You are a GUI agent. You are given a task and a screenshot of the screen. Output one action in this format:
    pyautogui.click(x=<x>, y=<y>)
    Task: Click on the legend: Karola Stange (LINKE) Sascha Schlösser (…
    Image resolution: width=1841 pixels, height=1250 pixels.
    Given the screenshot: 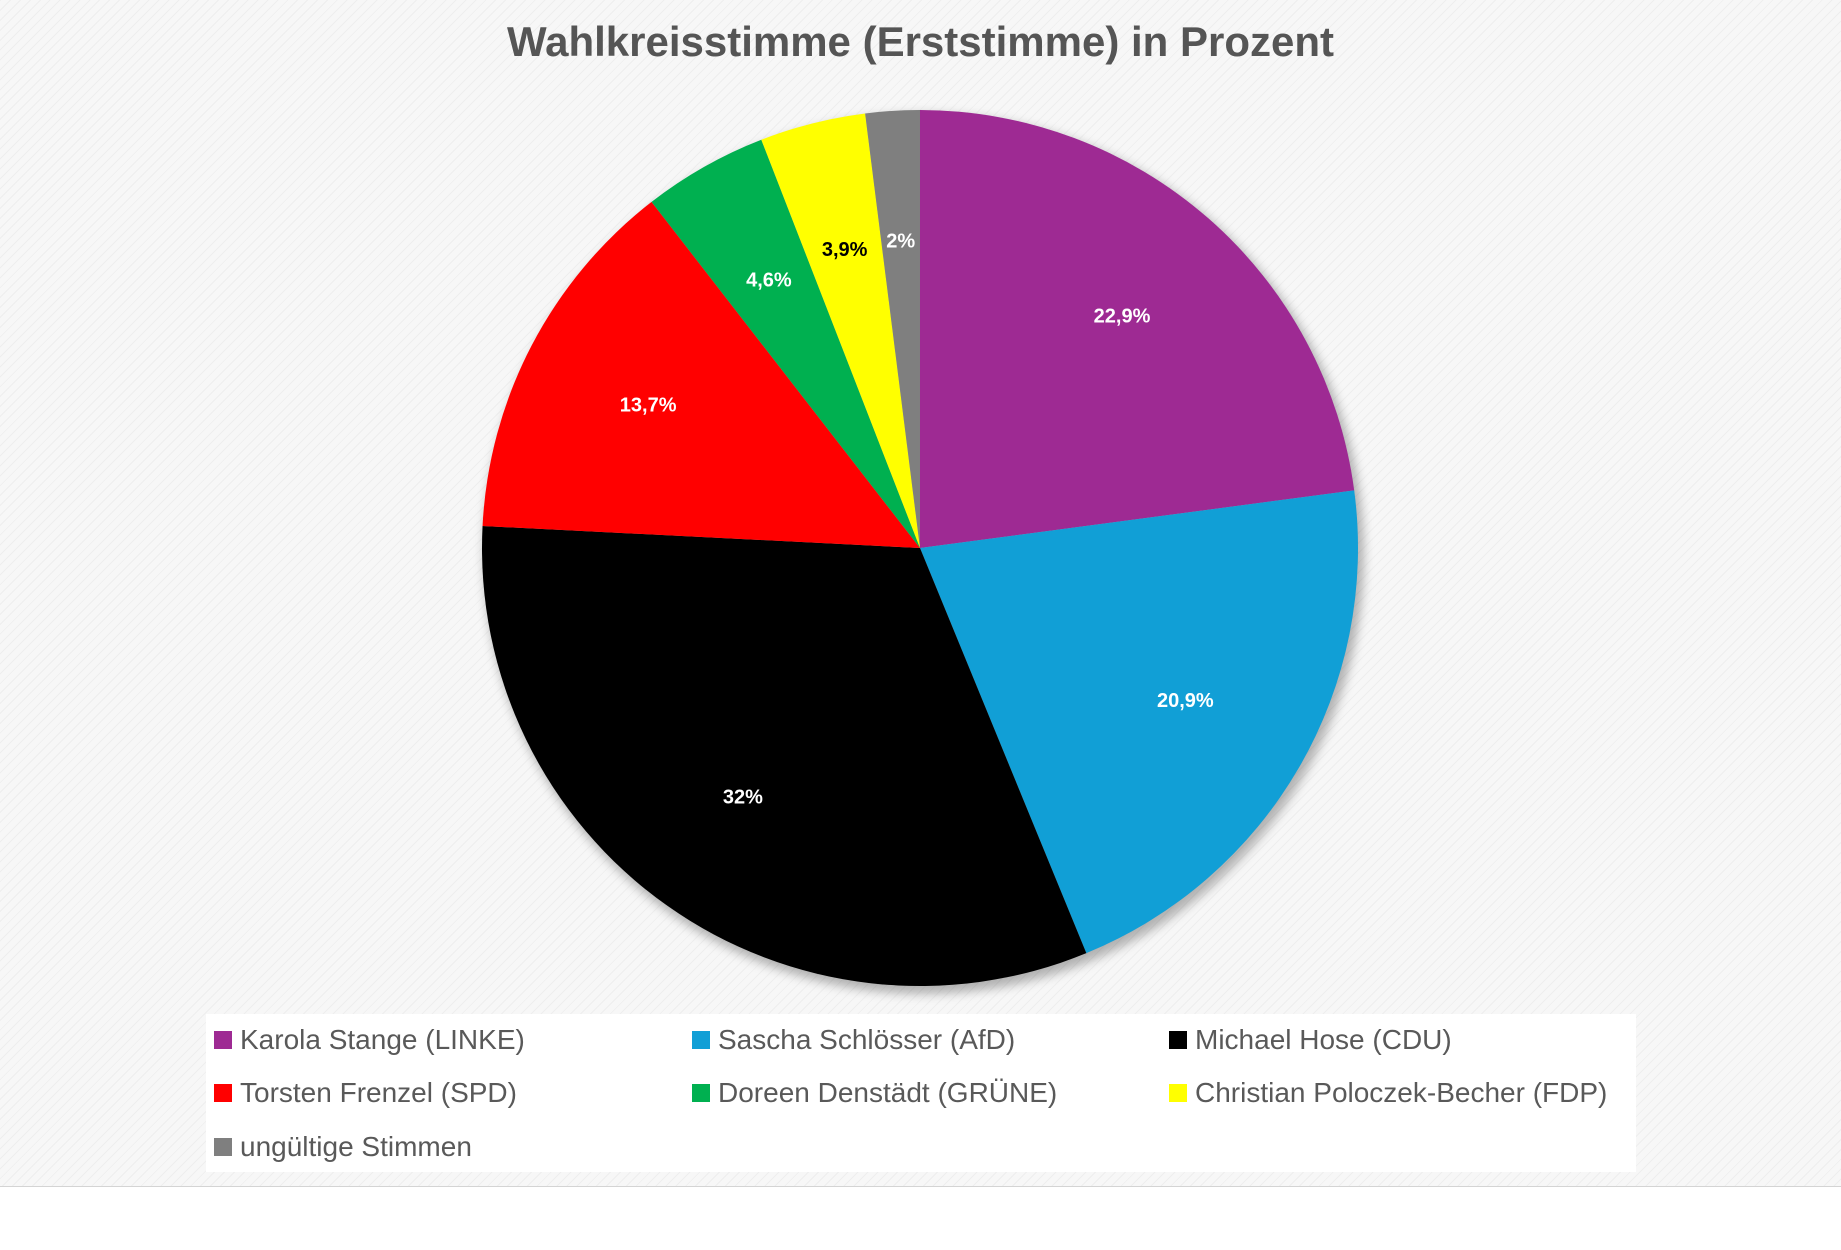 What is the action you would take?
    pyautogui.click(x=921, y=1093)
    